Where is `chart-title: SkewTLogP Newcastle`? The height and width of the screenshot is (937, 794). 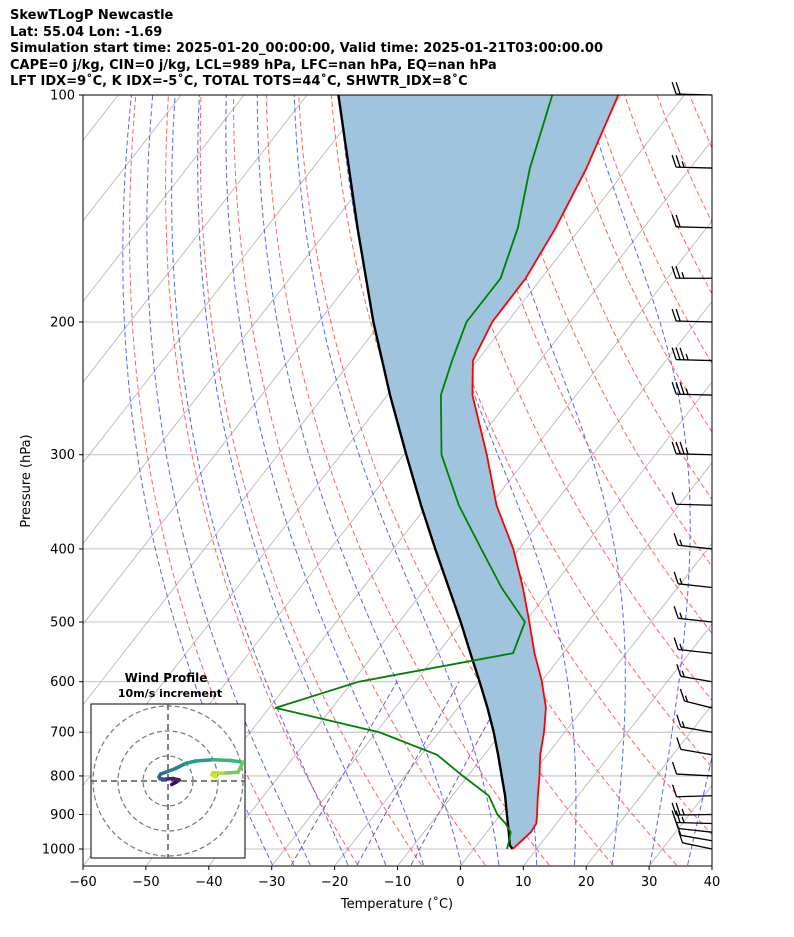
chart-title: SkewTLogP Newcastle is located at coordinates (92, 15).